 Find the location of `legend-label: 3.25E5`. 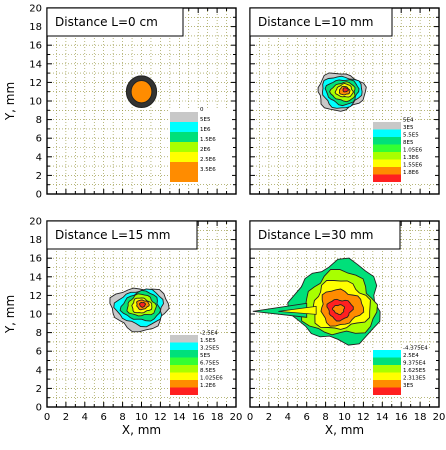

legend-label: 3.25E5 is located at coordinates (210, 349).